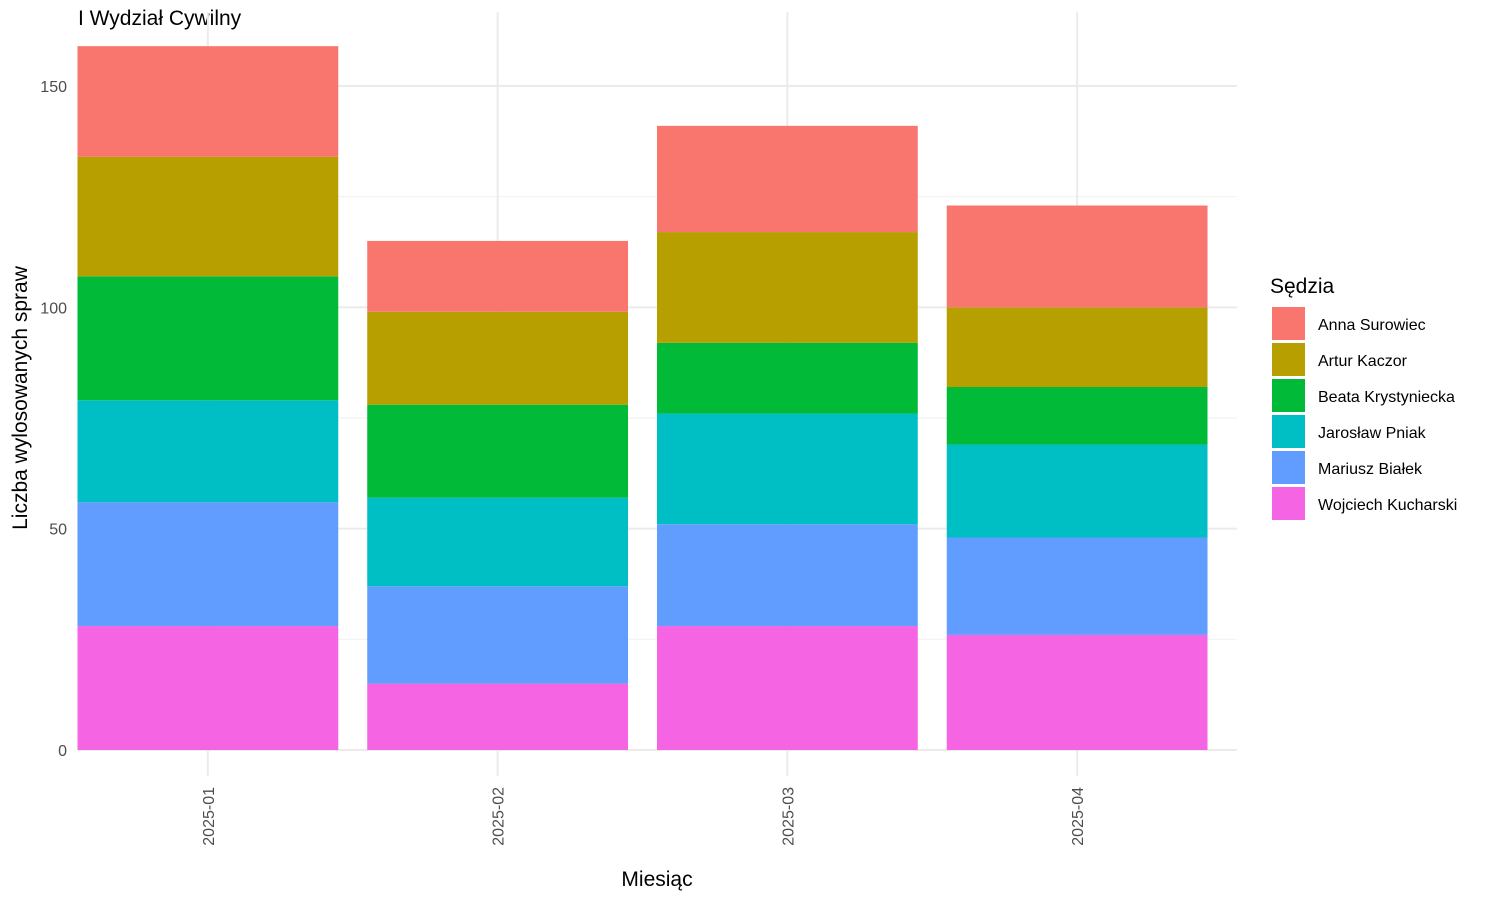  Describe the element at coordinates (1386, 397) in the screenshot. I see `legend-label: Beata Krystyniecka` at that location.